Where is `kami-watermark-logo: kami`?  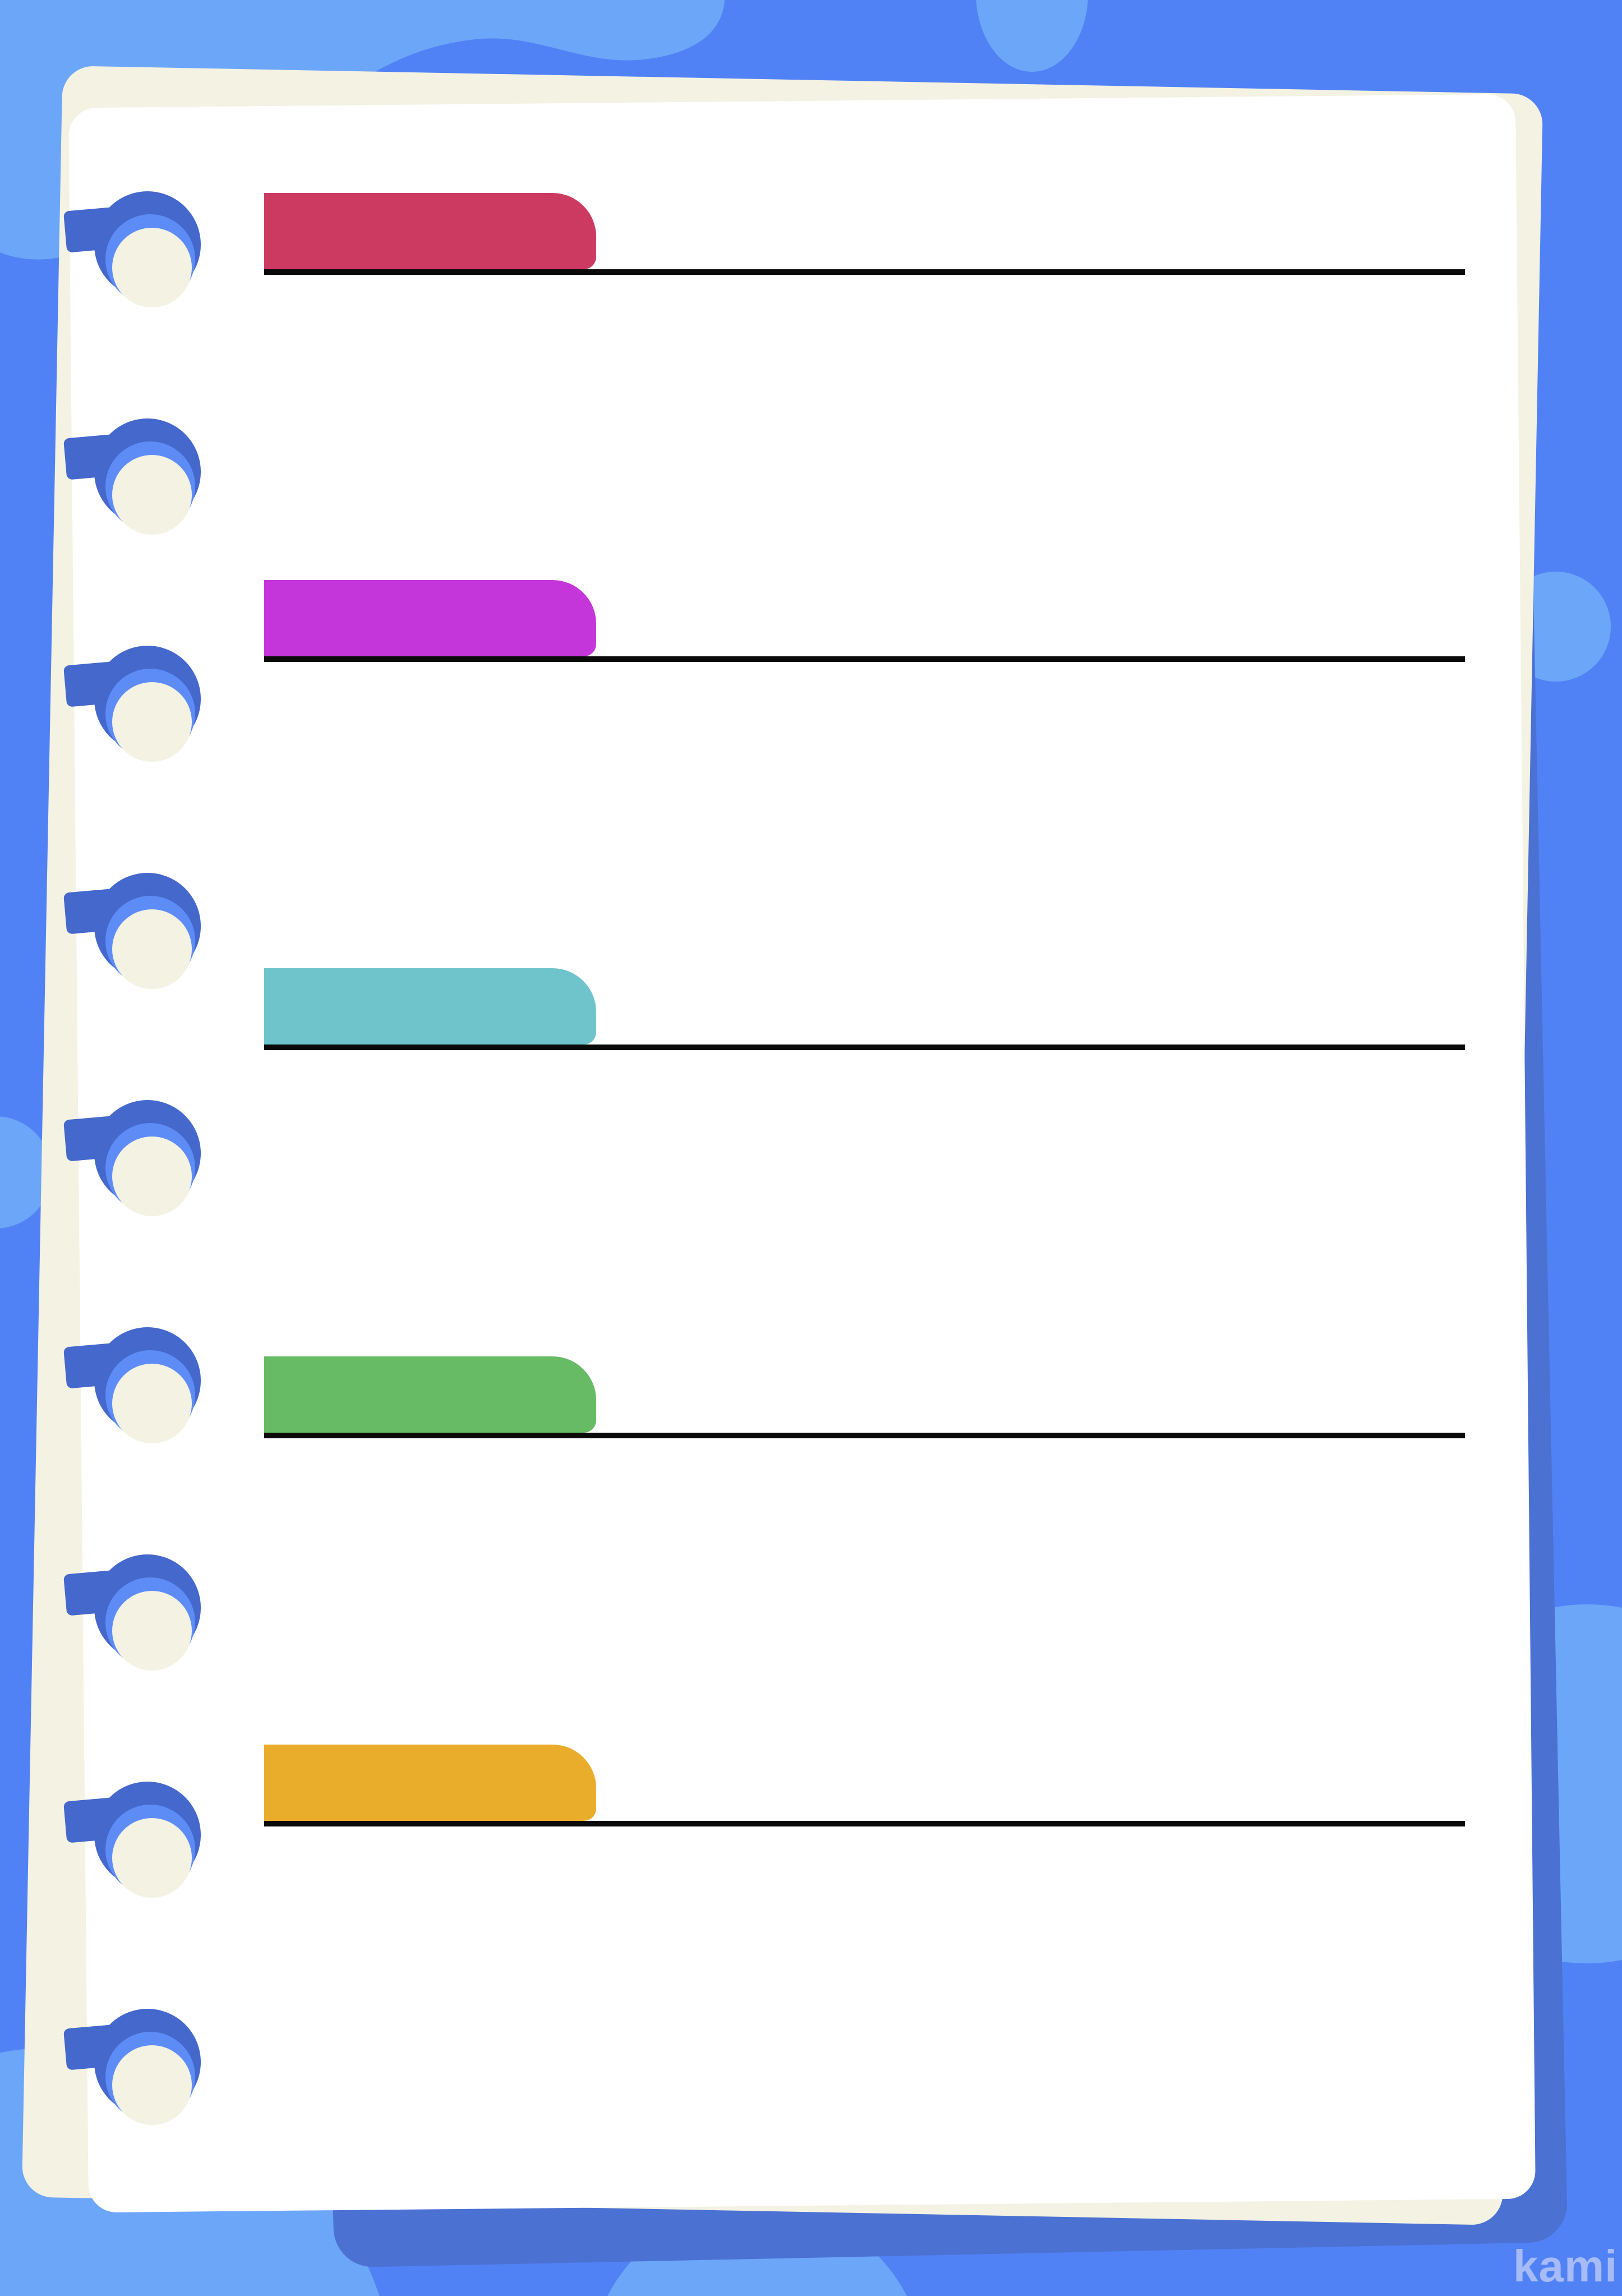 kami-watermark-logo: kami is located at coordinates (1565, 2266).